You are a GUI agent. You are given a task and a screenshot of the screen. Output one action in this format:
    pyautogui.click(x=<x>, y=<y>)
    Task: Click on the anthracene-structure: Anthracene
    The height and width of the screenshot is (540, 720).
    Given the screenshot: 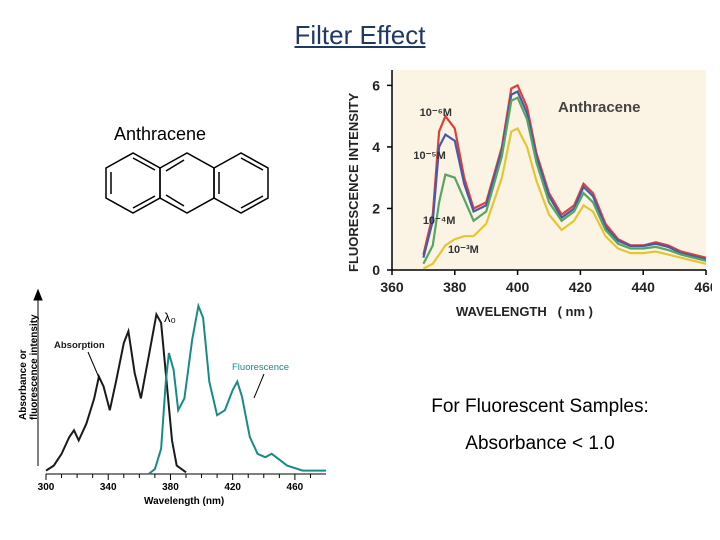 What is the action you would take?
    pyautogui.click(x=208, y=172)
    